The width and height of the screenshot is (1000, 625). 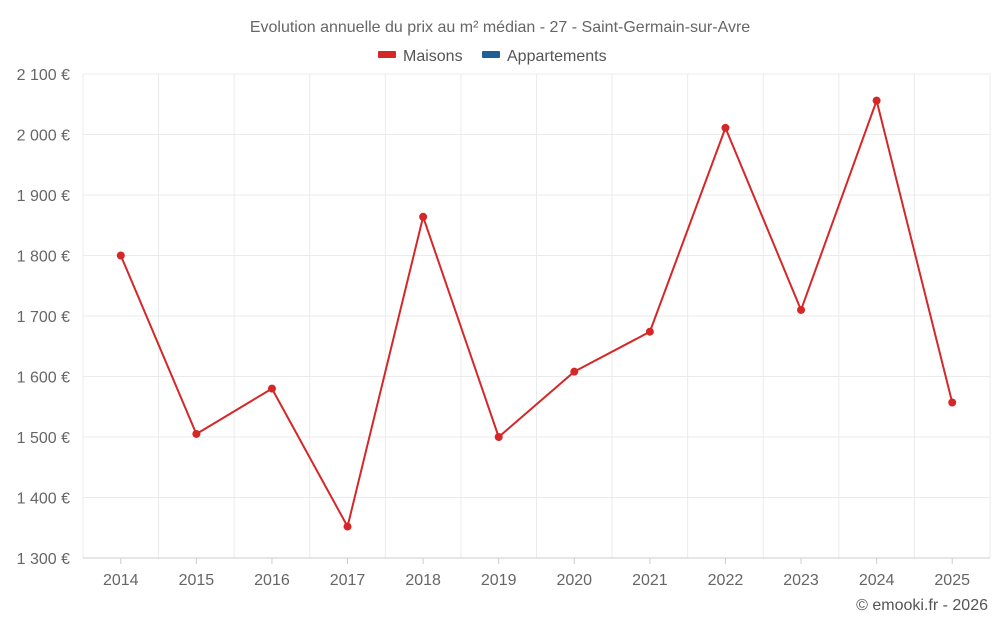 I want to click on x-tick-label: 2020, so click(x=574, y=580).